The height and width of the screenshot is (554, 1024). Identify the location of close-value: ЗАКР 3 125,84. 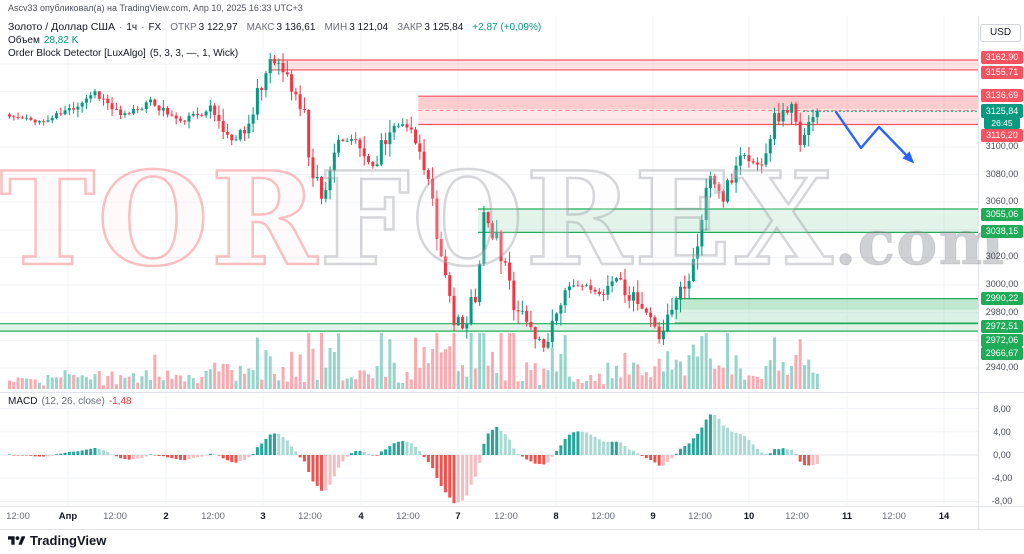
(430, 27).